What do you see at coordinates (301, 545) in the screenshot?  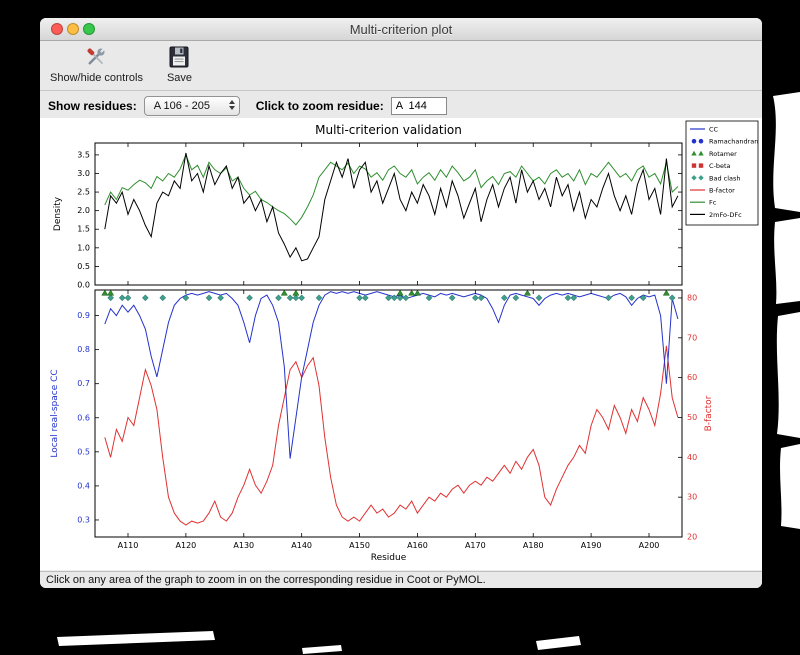 I see `svg-text: A140` at bounding box center [301, 545].